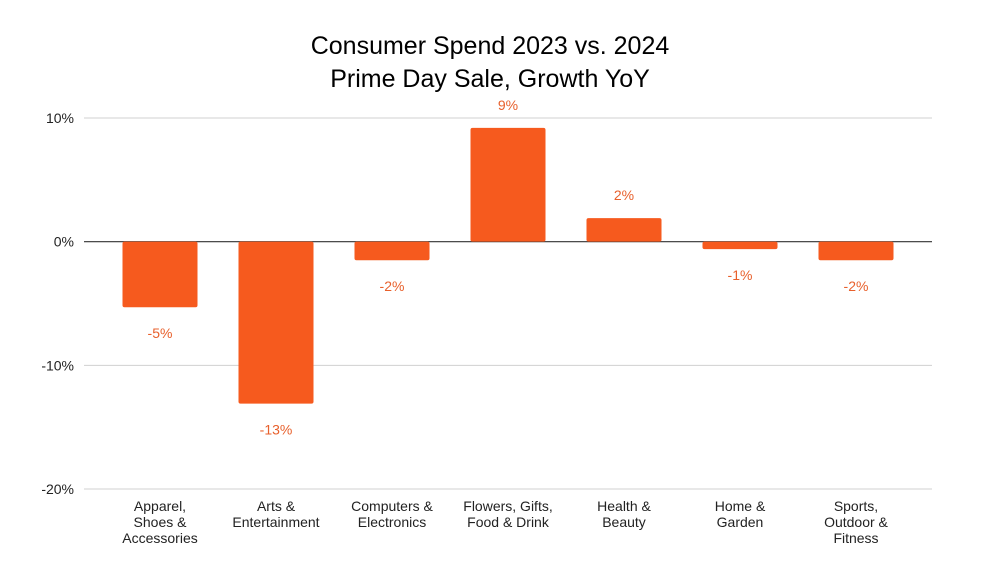  Describe the element at coordinates (624, 522) in the screenshot. I see `x-category-label: Beauty` at that location.